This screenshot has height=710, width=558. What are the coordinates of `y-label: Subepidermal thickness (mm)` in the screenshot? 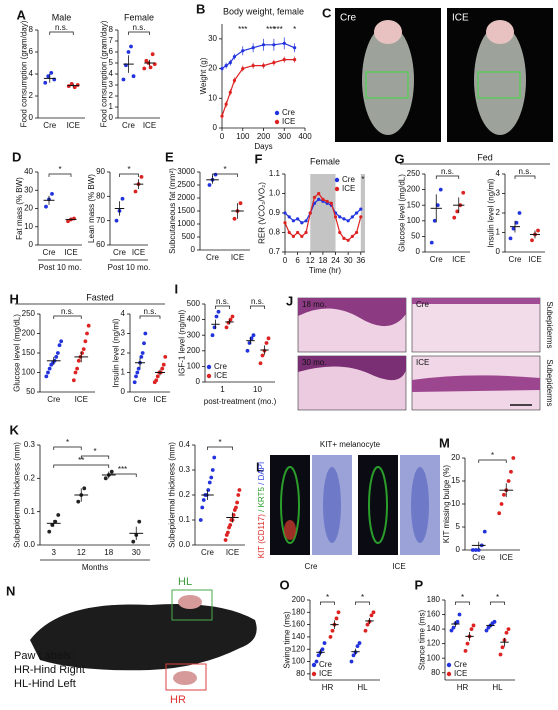 It's located at (172, 495).